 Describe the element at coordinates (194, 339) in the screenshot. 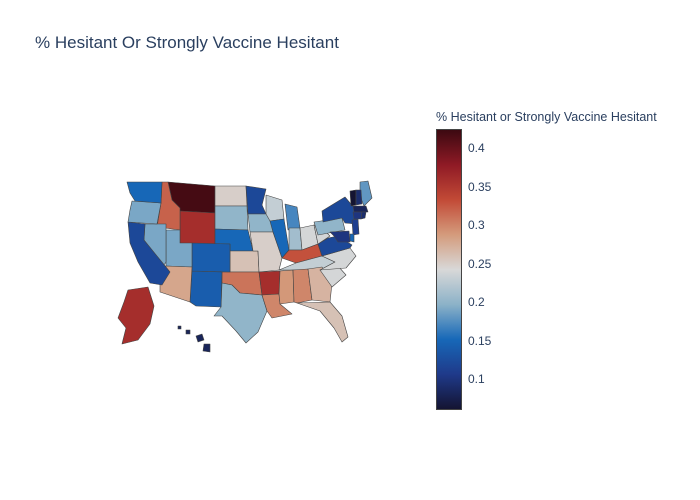

I see `state-hi` at that location.